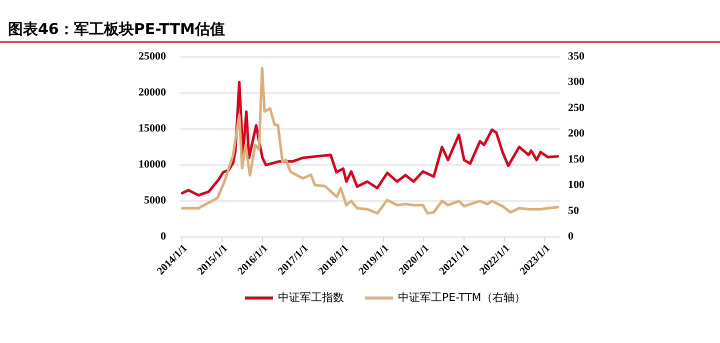  Describe the element at coordinates (571, 236) in the screenshot. I see `y2-tick-label: 0` at that location.